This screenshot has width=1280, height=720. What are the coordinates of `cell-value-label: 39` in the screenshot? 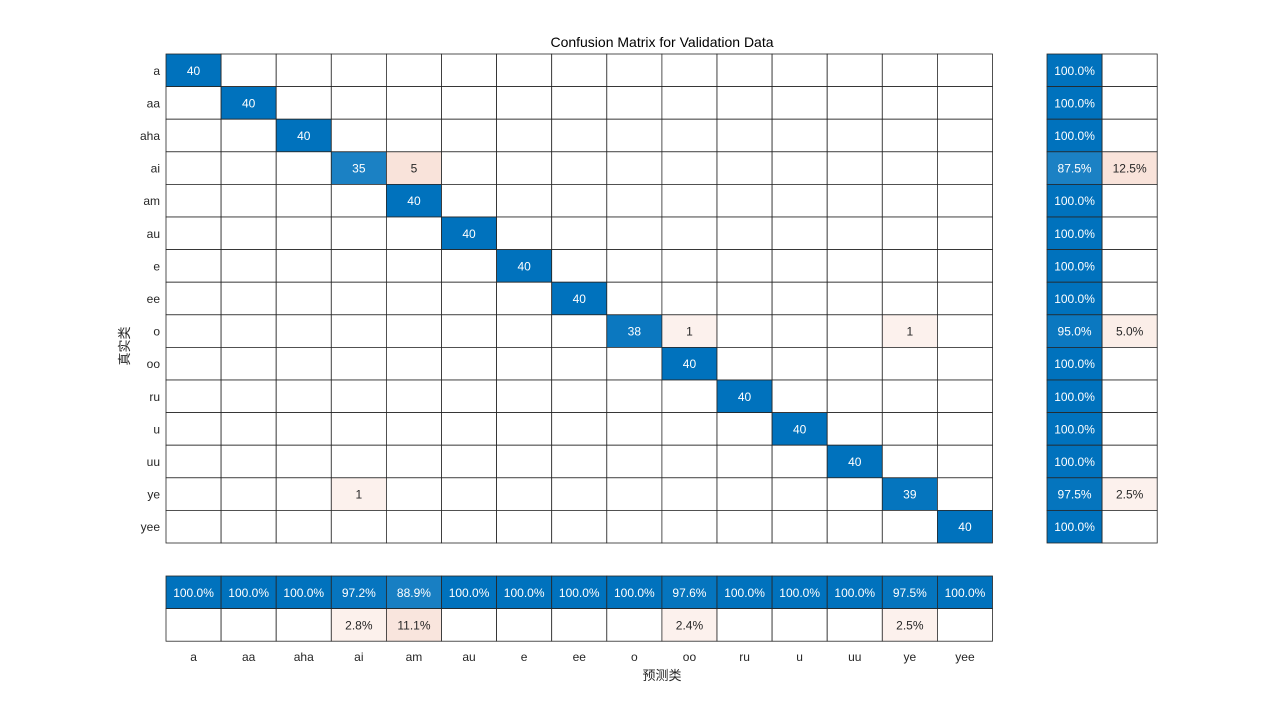 It's located at (910, 495).